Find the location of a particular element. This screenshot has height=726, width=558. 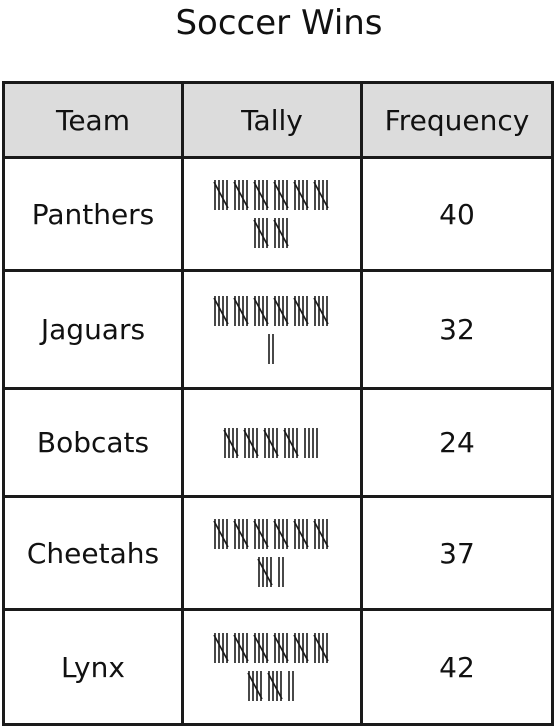

frequency-value: 24 is located at coordinates (457, 442).